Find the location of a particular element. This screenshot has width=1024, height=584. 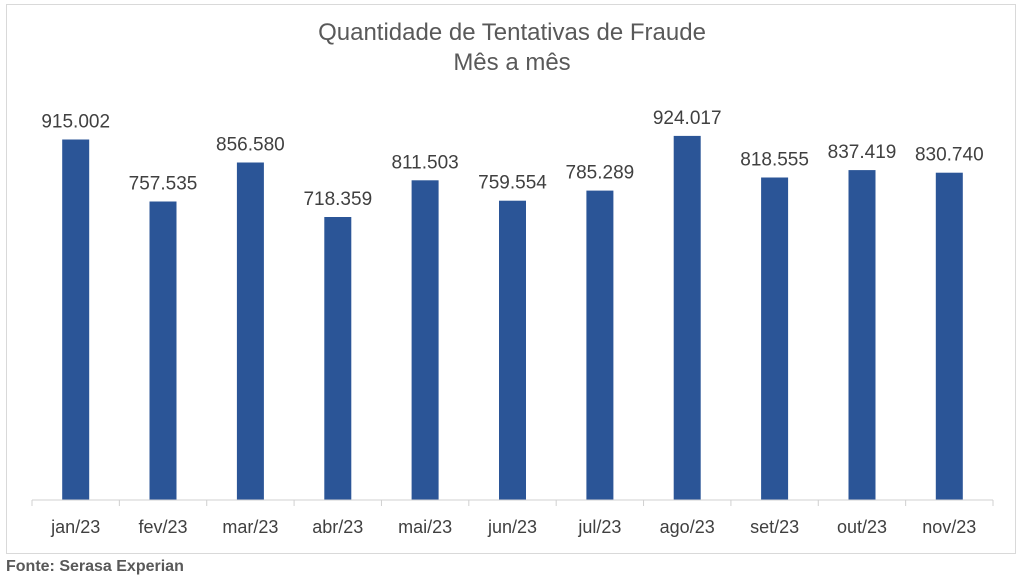

x-tick-label: out/23 is located at coordinates (862, 527).